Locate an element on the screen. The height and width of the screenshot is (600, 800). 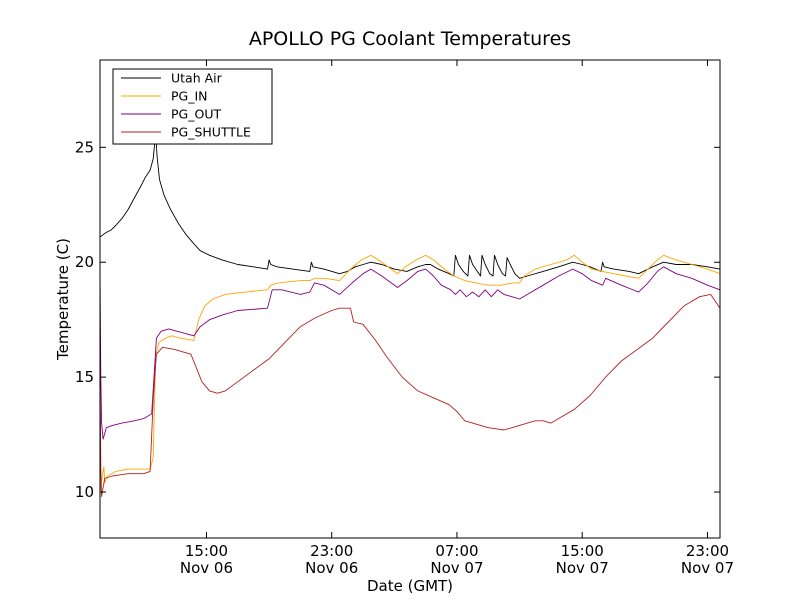
y-tick-label: 15 is located at coordinates (84, 377).